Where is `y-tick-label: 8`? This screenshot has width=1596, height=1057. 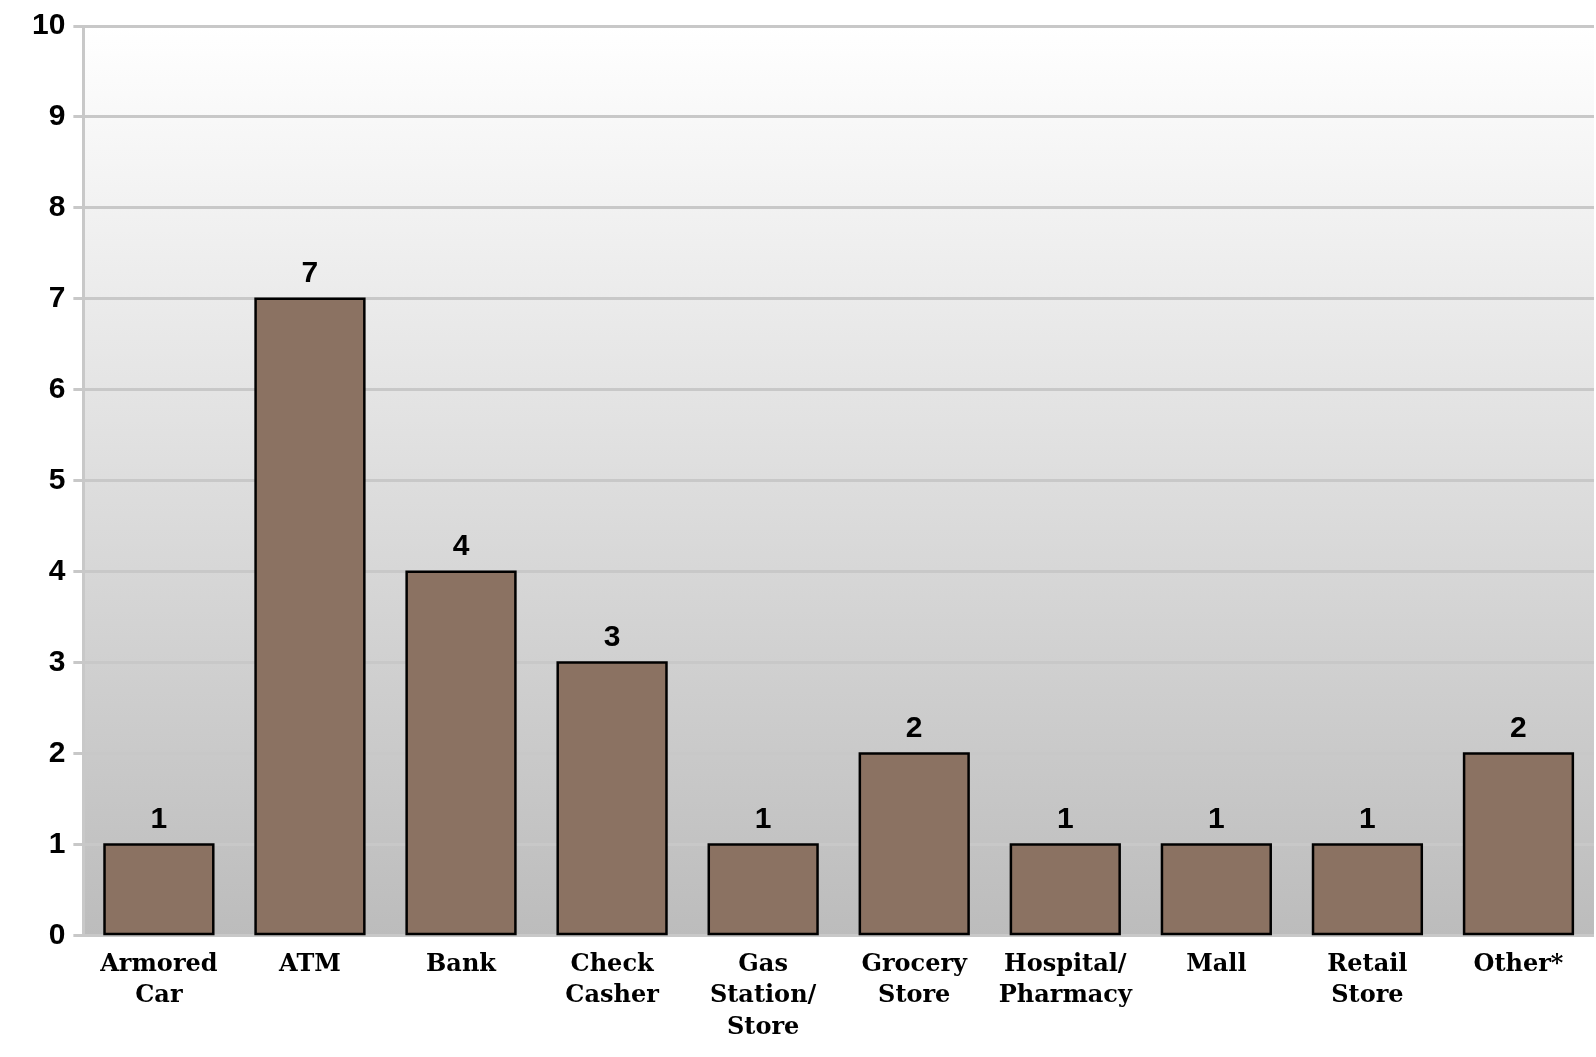 y-tick-label: 8 is located at coordinates (57, 206).